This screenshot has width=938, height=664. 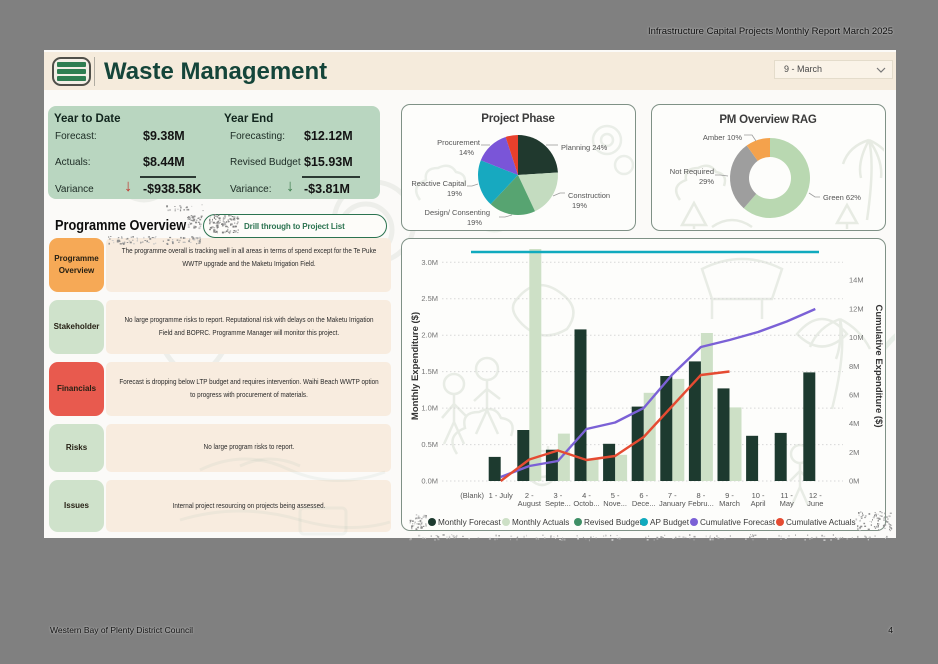 What do you see at coordinates (457, 212) in the screenshot?
I see `svg-text: Design/ Consenting` at bounding box center [457, 212].